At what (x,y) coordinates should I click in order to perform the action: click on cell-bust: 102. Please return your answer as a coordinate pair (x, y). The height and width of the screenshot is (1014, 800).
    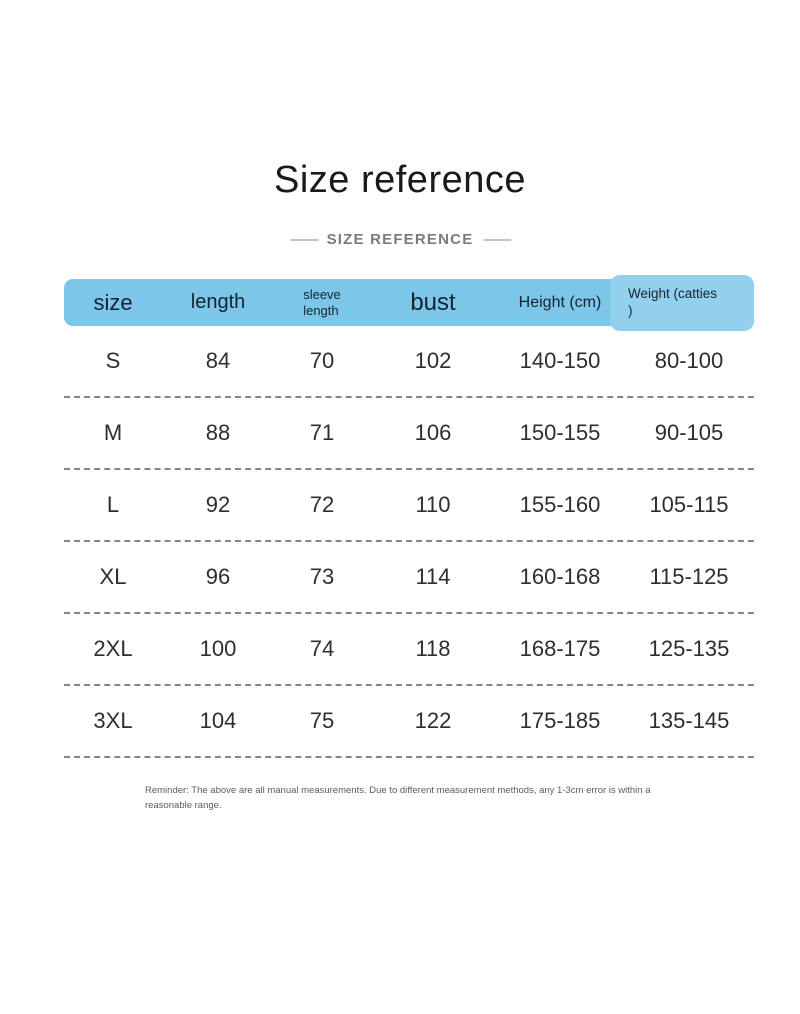
    Looking at the image, I should click on (433, 360).